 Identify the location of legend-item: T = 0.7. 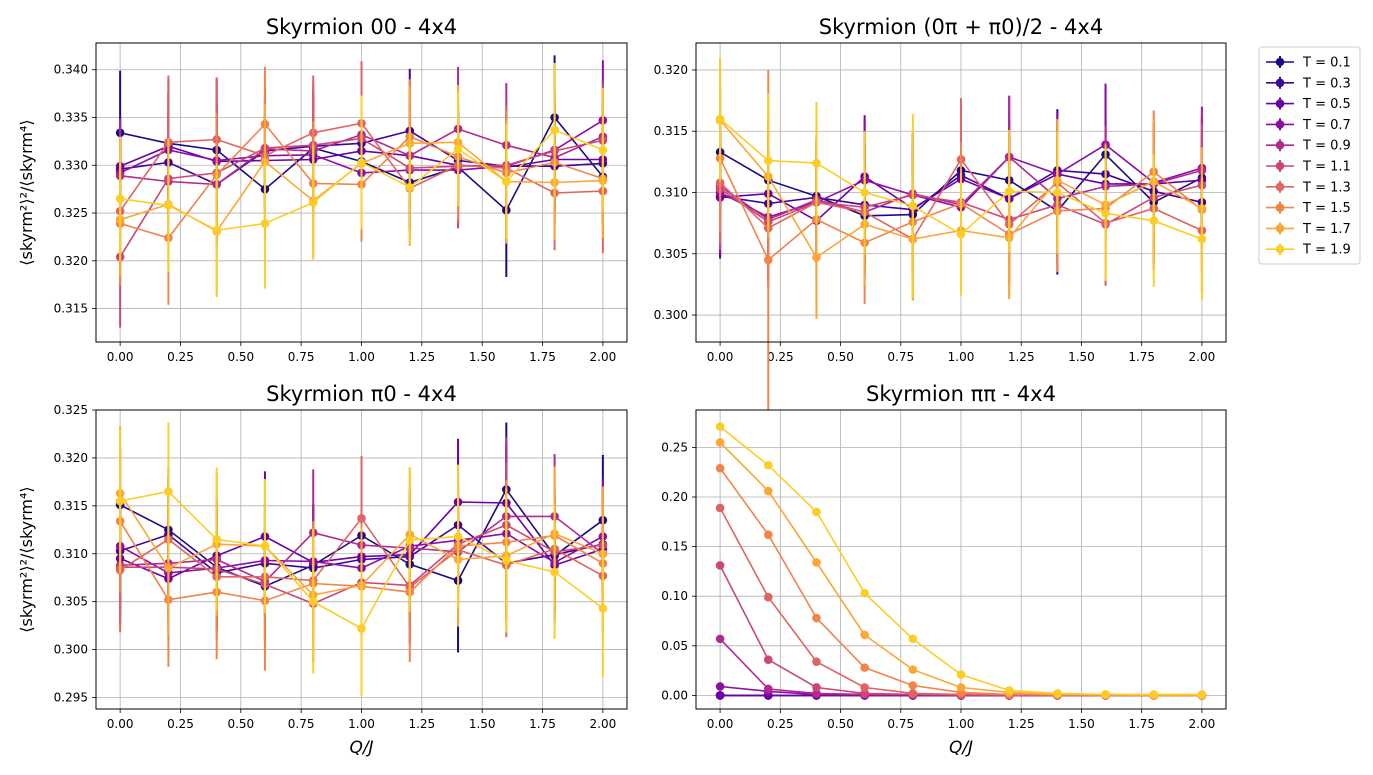
(1308, 125).